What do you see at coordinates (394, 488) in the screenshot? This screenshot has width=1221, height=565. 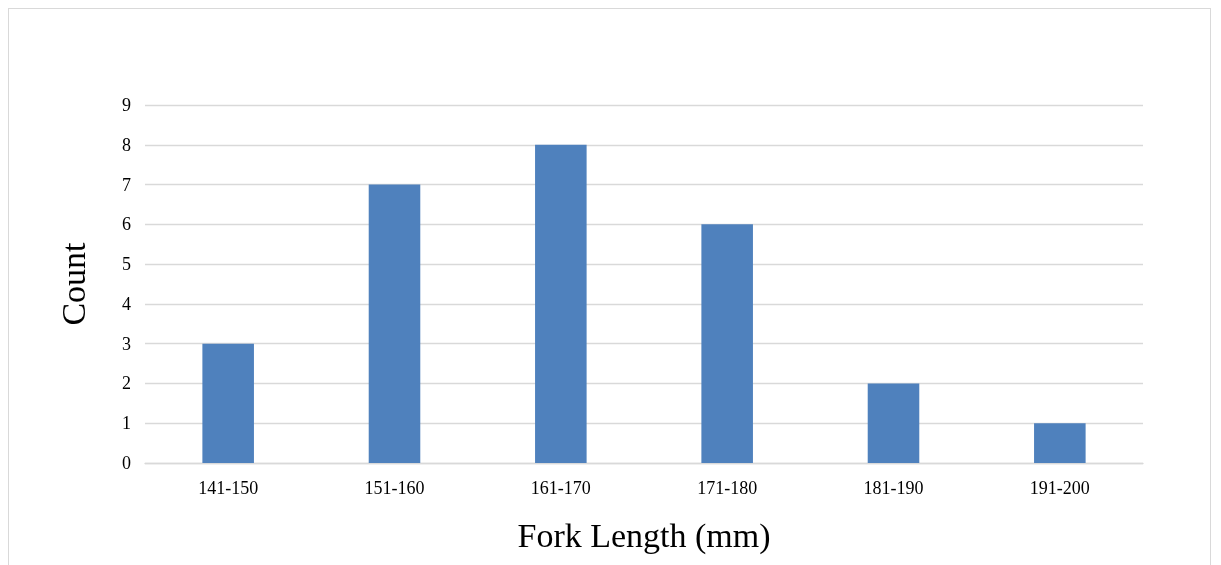 I see `x-tick-label: 151-160` at bounding box center [394, 488].